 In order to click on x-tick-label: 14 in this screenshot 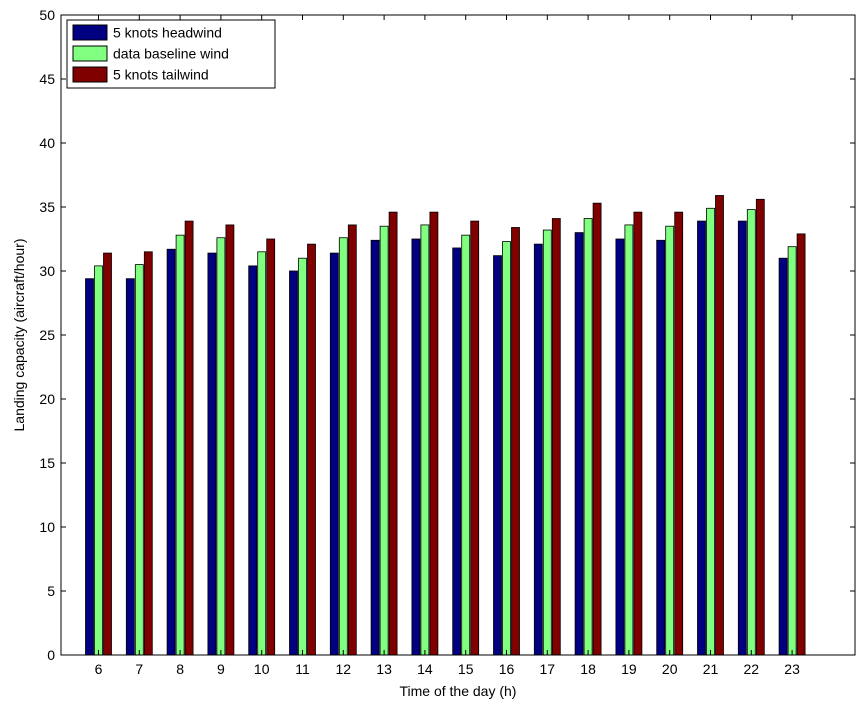, I will do `click(425, 669)`.